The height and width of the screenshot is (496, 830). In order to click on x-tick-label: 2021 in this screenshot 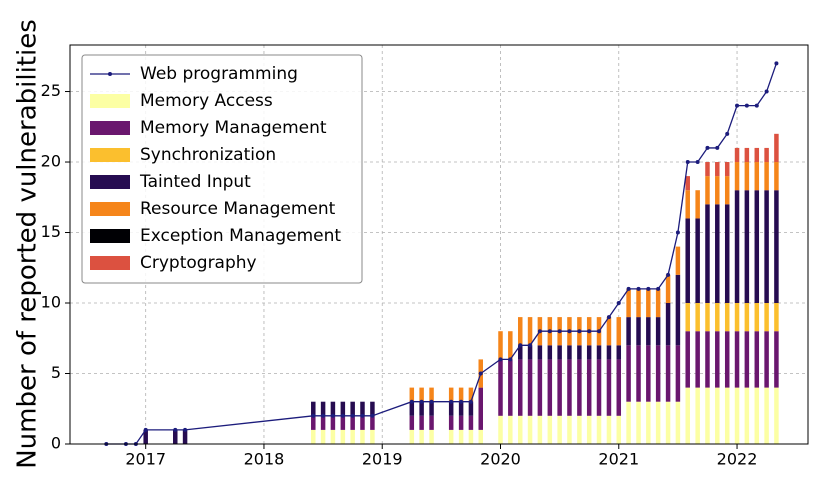, I will do `click(618, 459)`.